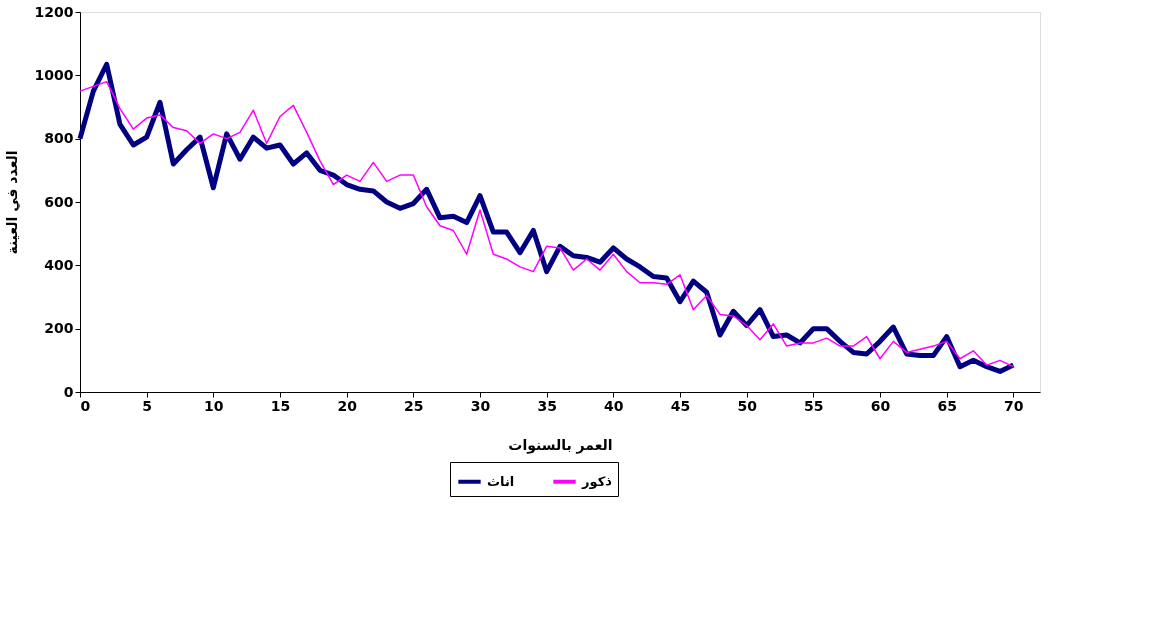 The height and width of the screenshot is (632, 1155). I want to click on x-tick-label: 15, so click(280, 405).